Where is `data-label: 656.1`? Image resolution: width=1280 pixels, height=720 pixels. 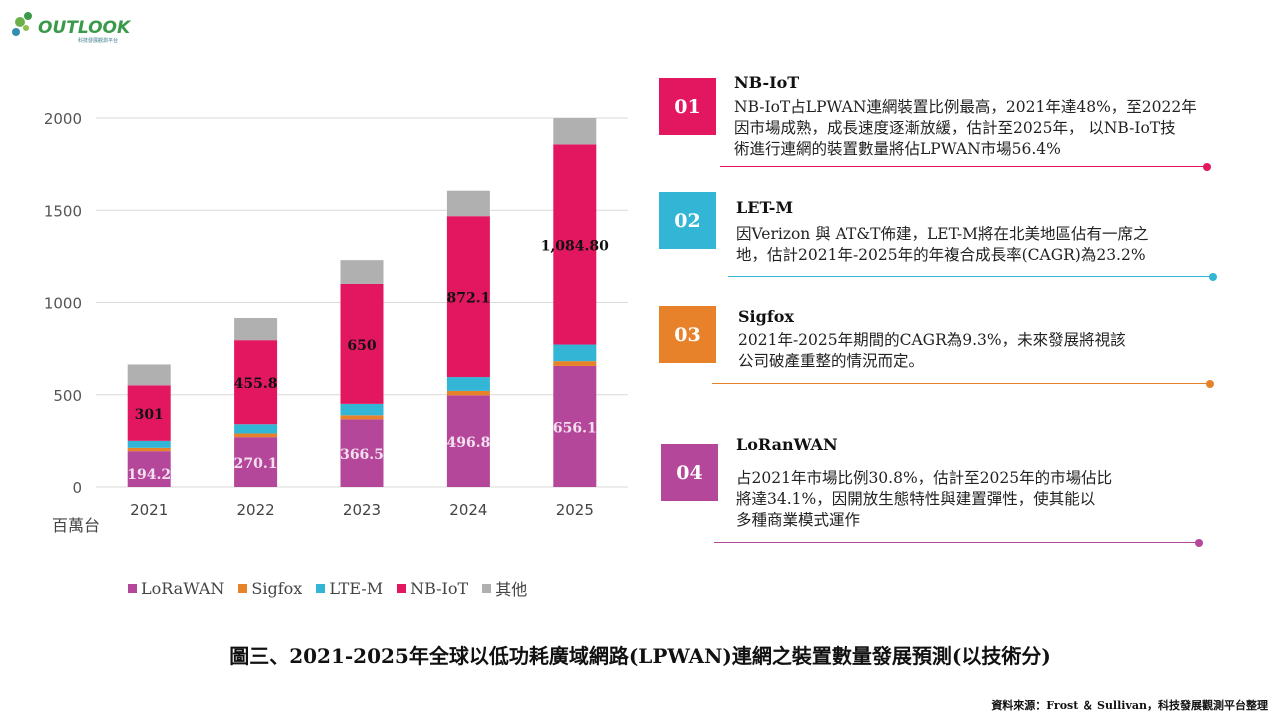
data-label: 656.1 is located at coordinates (575, 428).